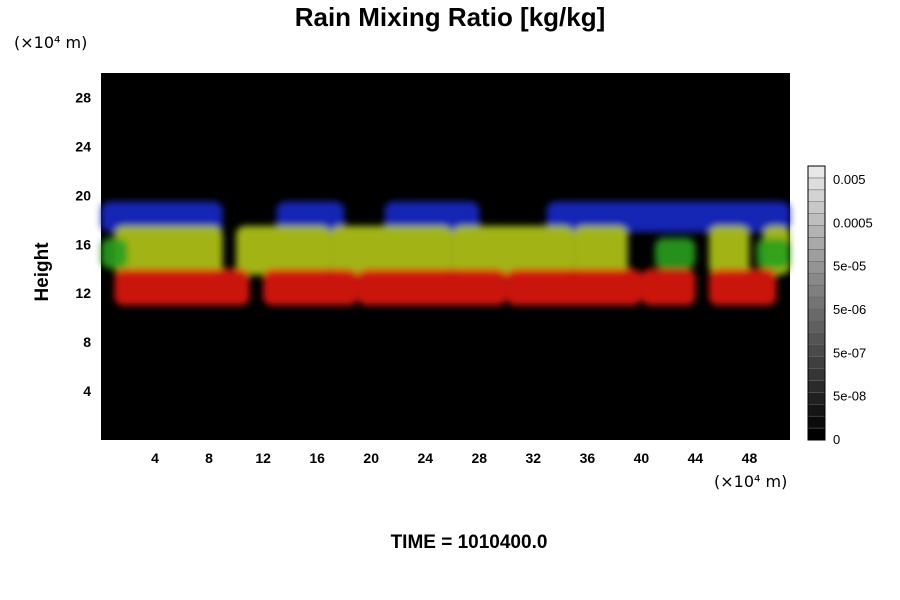 Image resolution: width=900 pixels, height=600 pixels. Describe the element at coordinates (209, 458) in the screenshot. I see `x-tick-label: 8` at that location.